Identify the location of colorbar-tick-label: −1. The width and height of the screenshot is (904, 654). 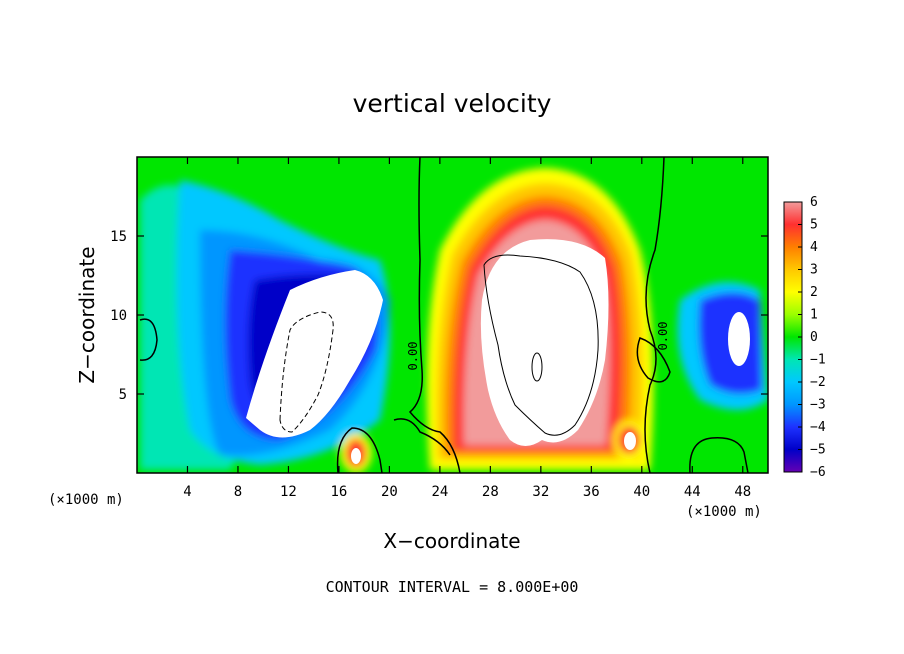
(818, 360).